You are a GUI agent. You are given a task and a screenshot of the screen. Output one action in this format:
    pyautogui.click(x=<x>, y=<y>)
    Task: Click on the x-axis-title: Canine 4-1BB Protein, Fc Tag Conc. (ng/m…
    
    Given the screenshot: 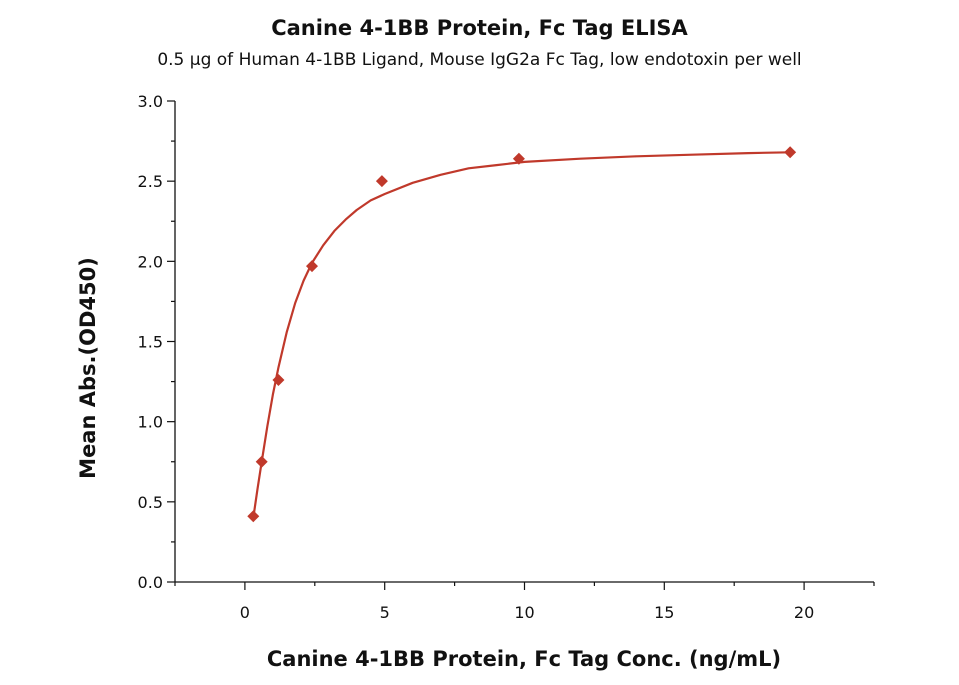 What is the action you would take?
    pyautogui.click(x=524, y=659)
    